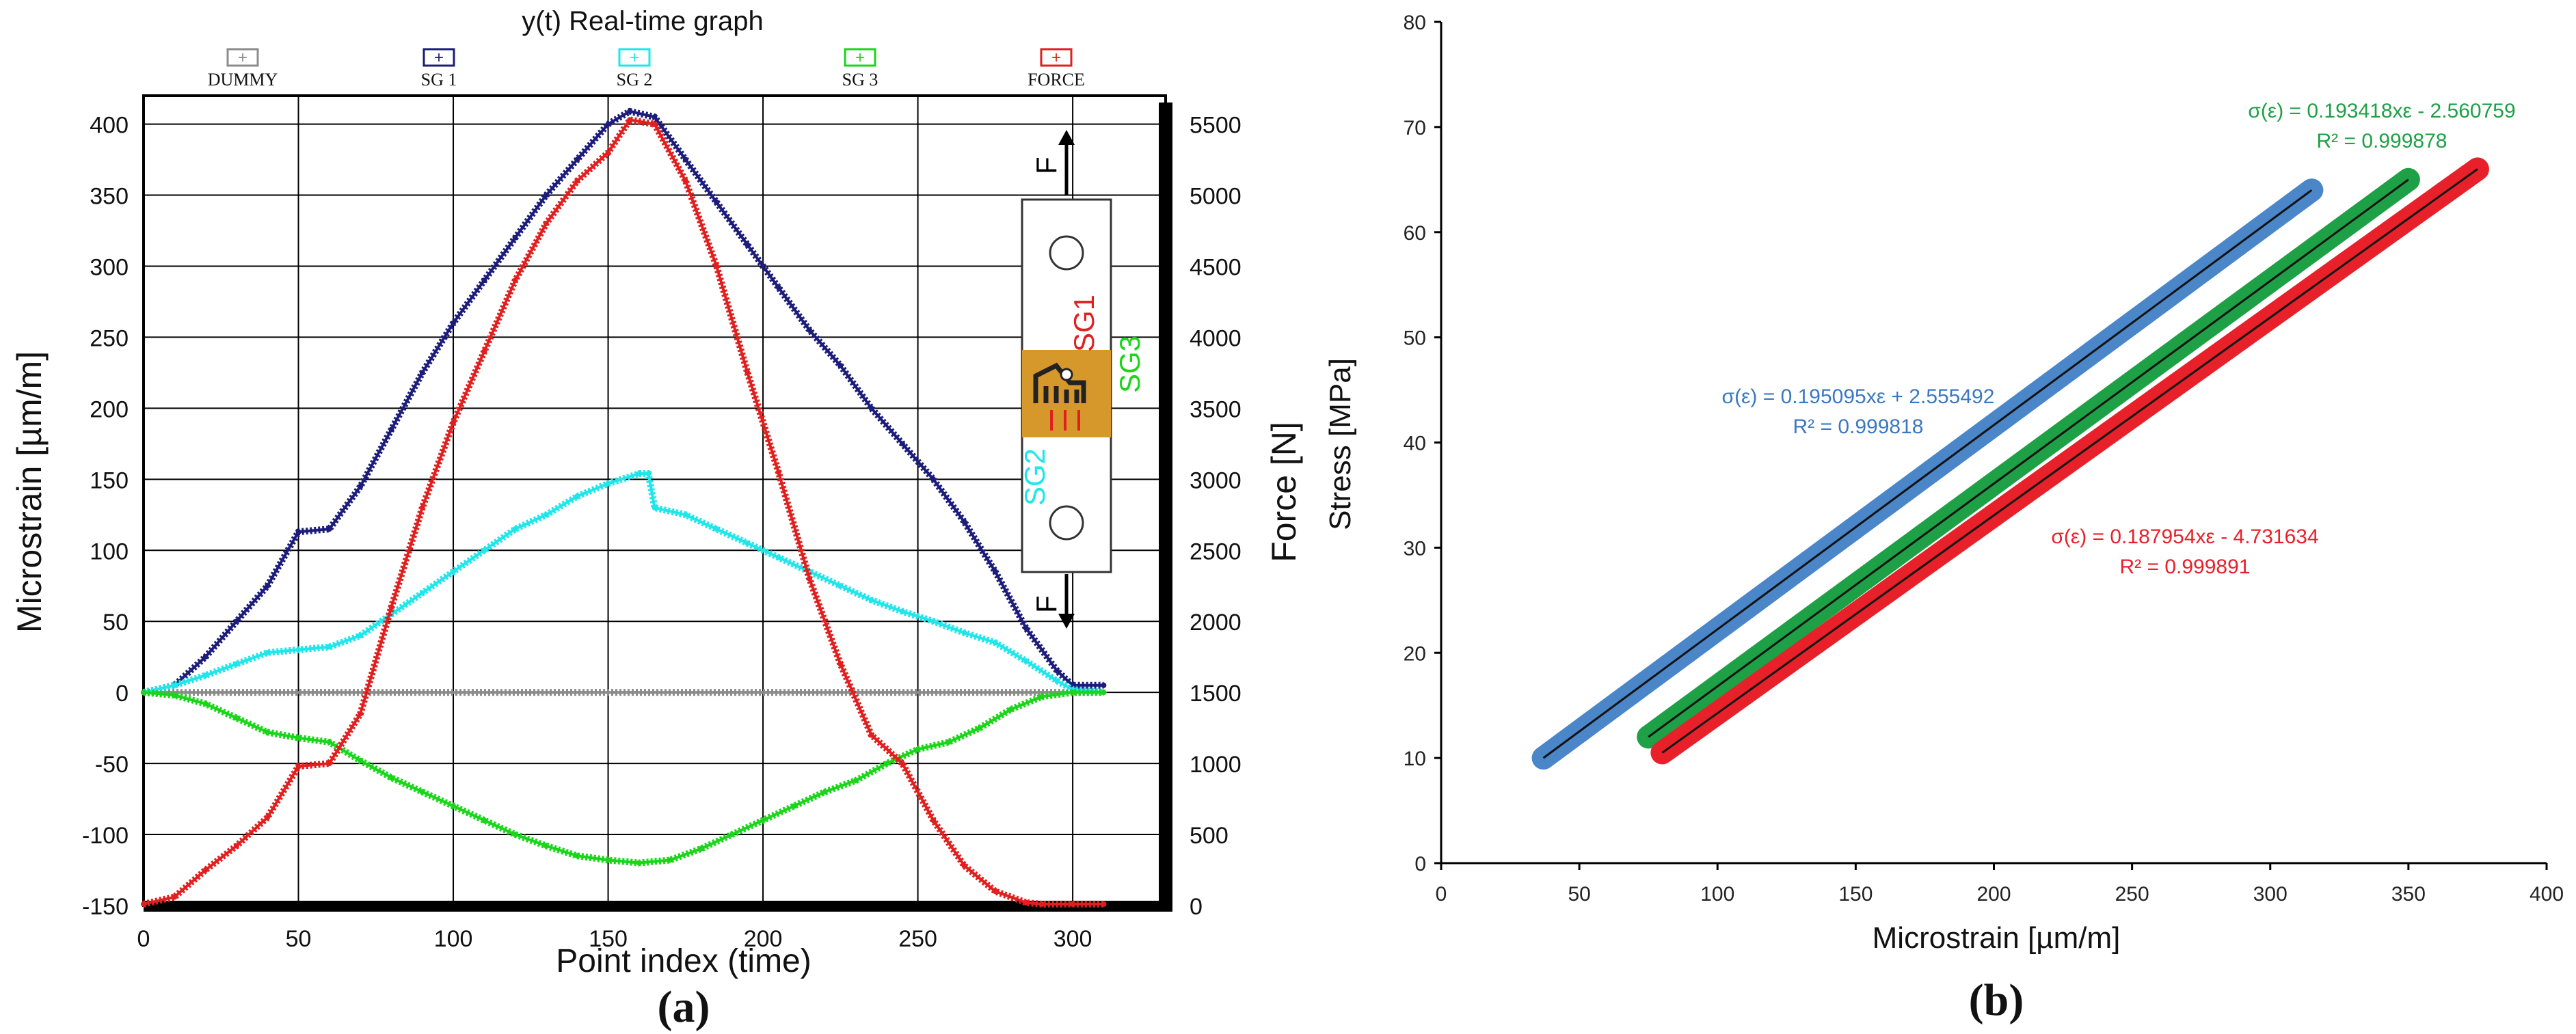 This screenshot has height=1034, width=2576. I want to click on specimen-hole-top, so click(1066, 253).